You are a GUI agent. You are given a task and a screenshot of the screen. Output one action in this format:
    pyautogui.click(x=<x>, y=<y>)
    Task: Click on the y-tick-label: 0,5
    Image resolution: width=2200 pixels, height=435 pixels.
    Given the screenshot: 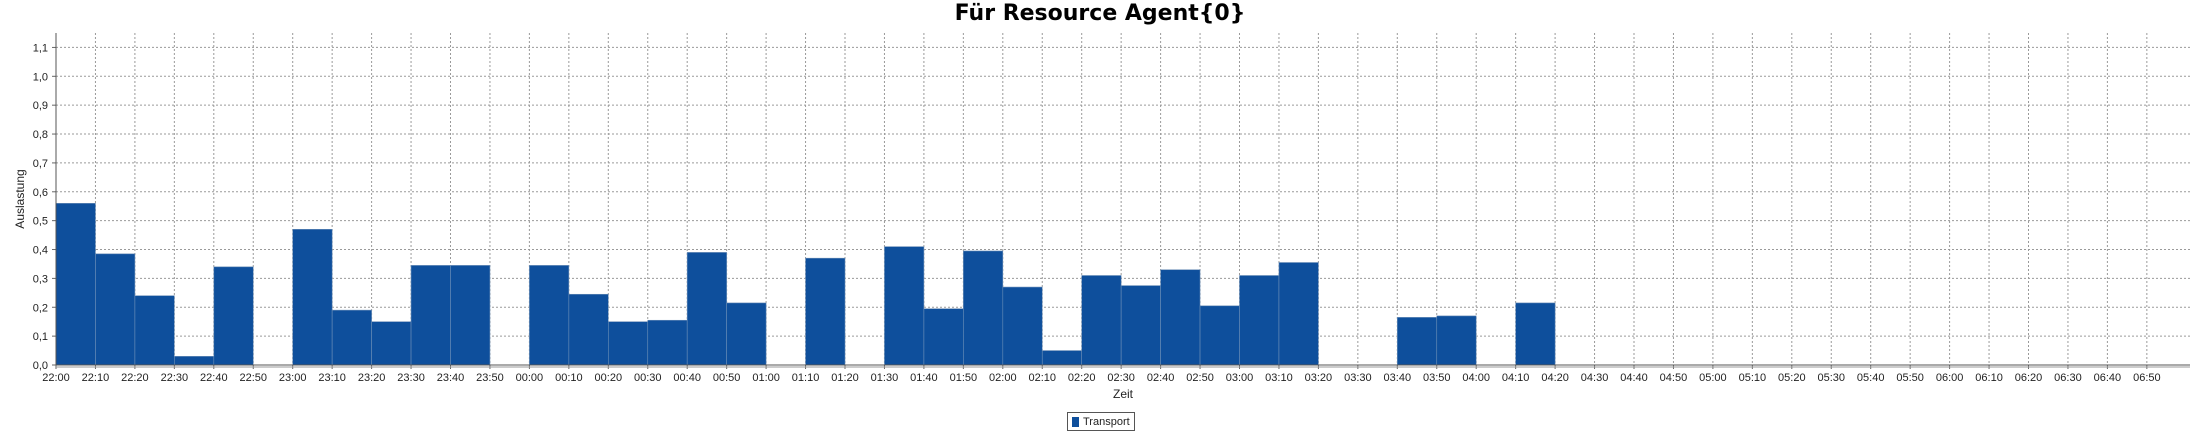 What is the action you would take?
    pyautogui.click(x=40, y=222)
    